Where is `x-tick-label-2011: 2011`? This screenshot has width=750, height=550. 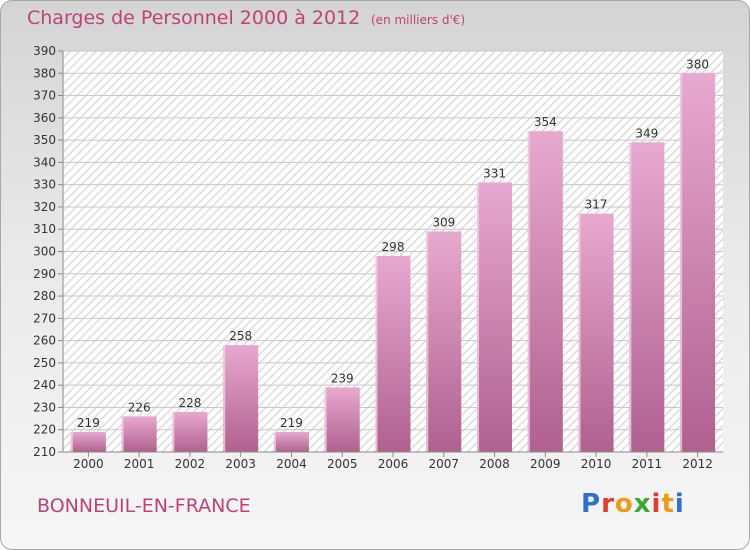
x-tick-label-2011: 2011 is located at coordinates (647, 464).